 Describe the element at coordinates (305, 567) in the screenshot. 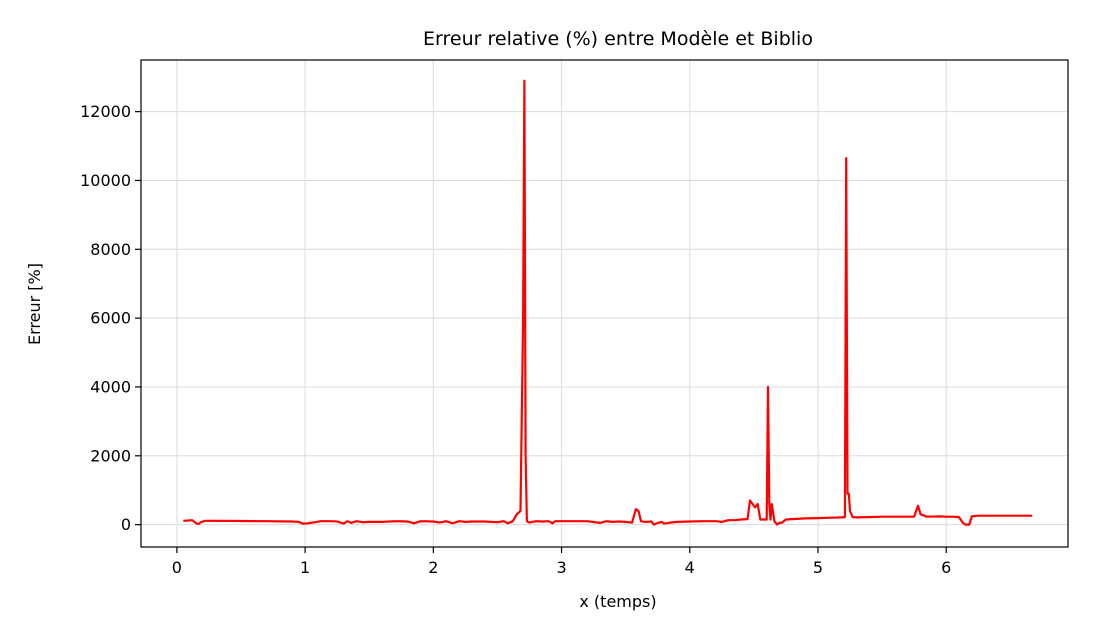

I see `x-tick-label: 1` at that location.